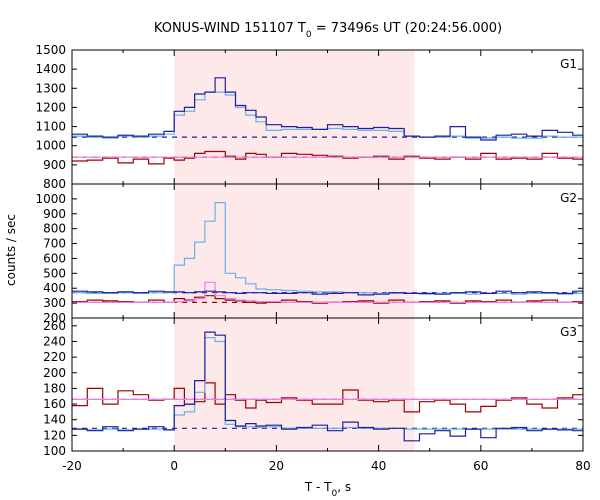 The height and width of the screenshot is (500, 600). Describe the element at coordinates (582, 466) in the screenshot. I see `x-tick-label: 80` at that location.